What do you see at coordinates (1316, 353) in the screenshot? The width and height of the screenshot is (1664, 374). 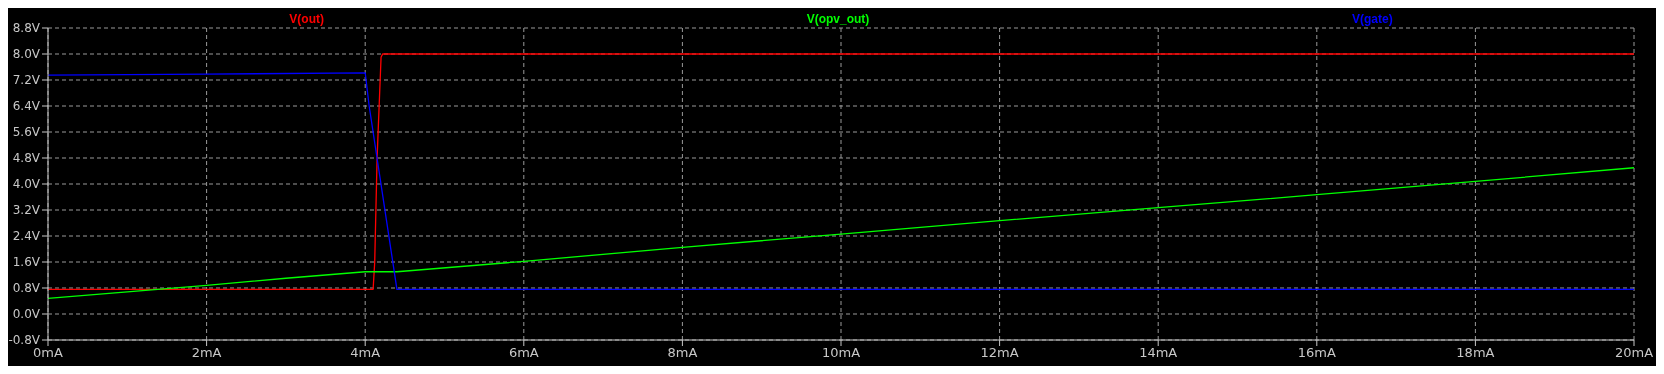 I see `x-tick-label: 16mA` at bounding box center [1316, 353].